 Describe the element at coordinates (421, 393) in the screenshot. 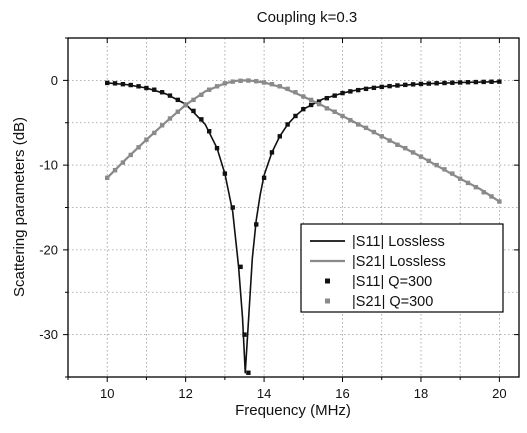

I see `x-tick-label: 18` at that location.